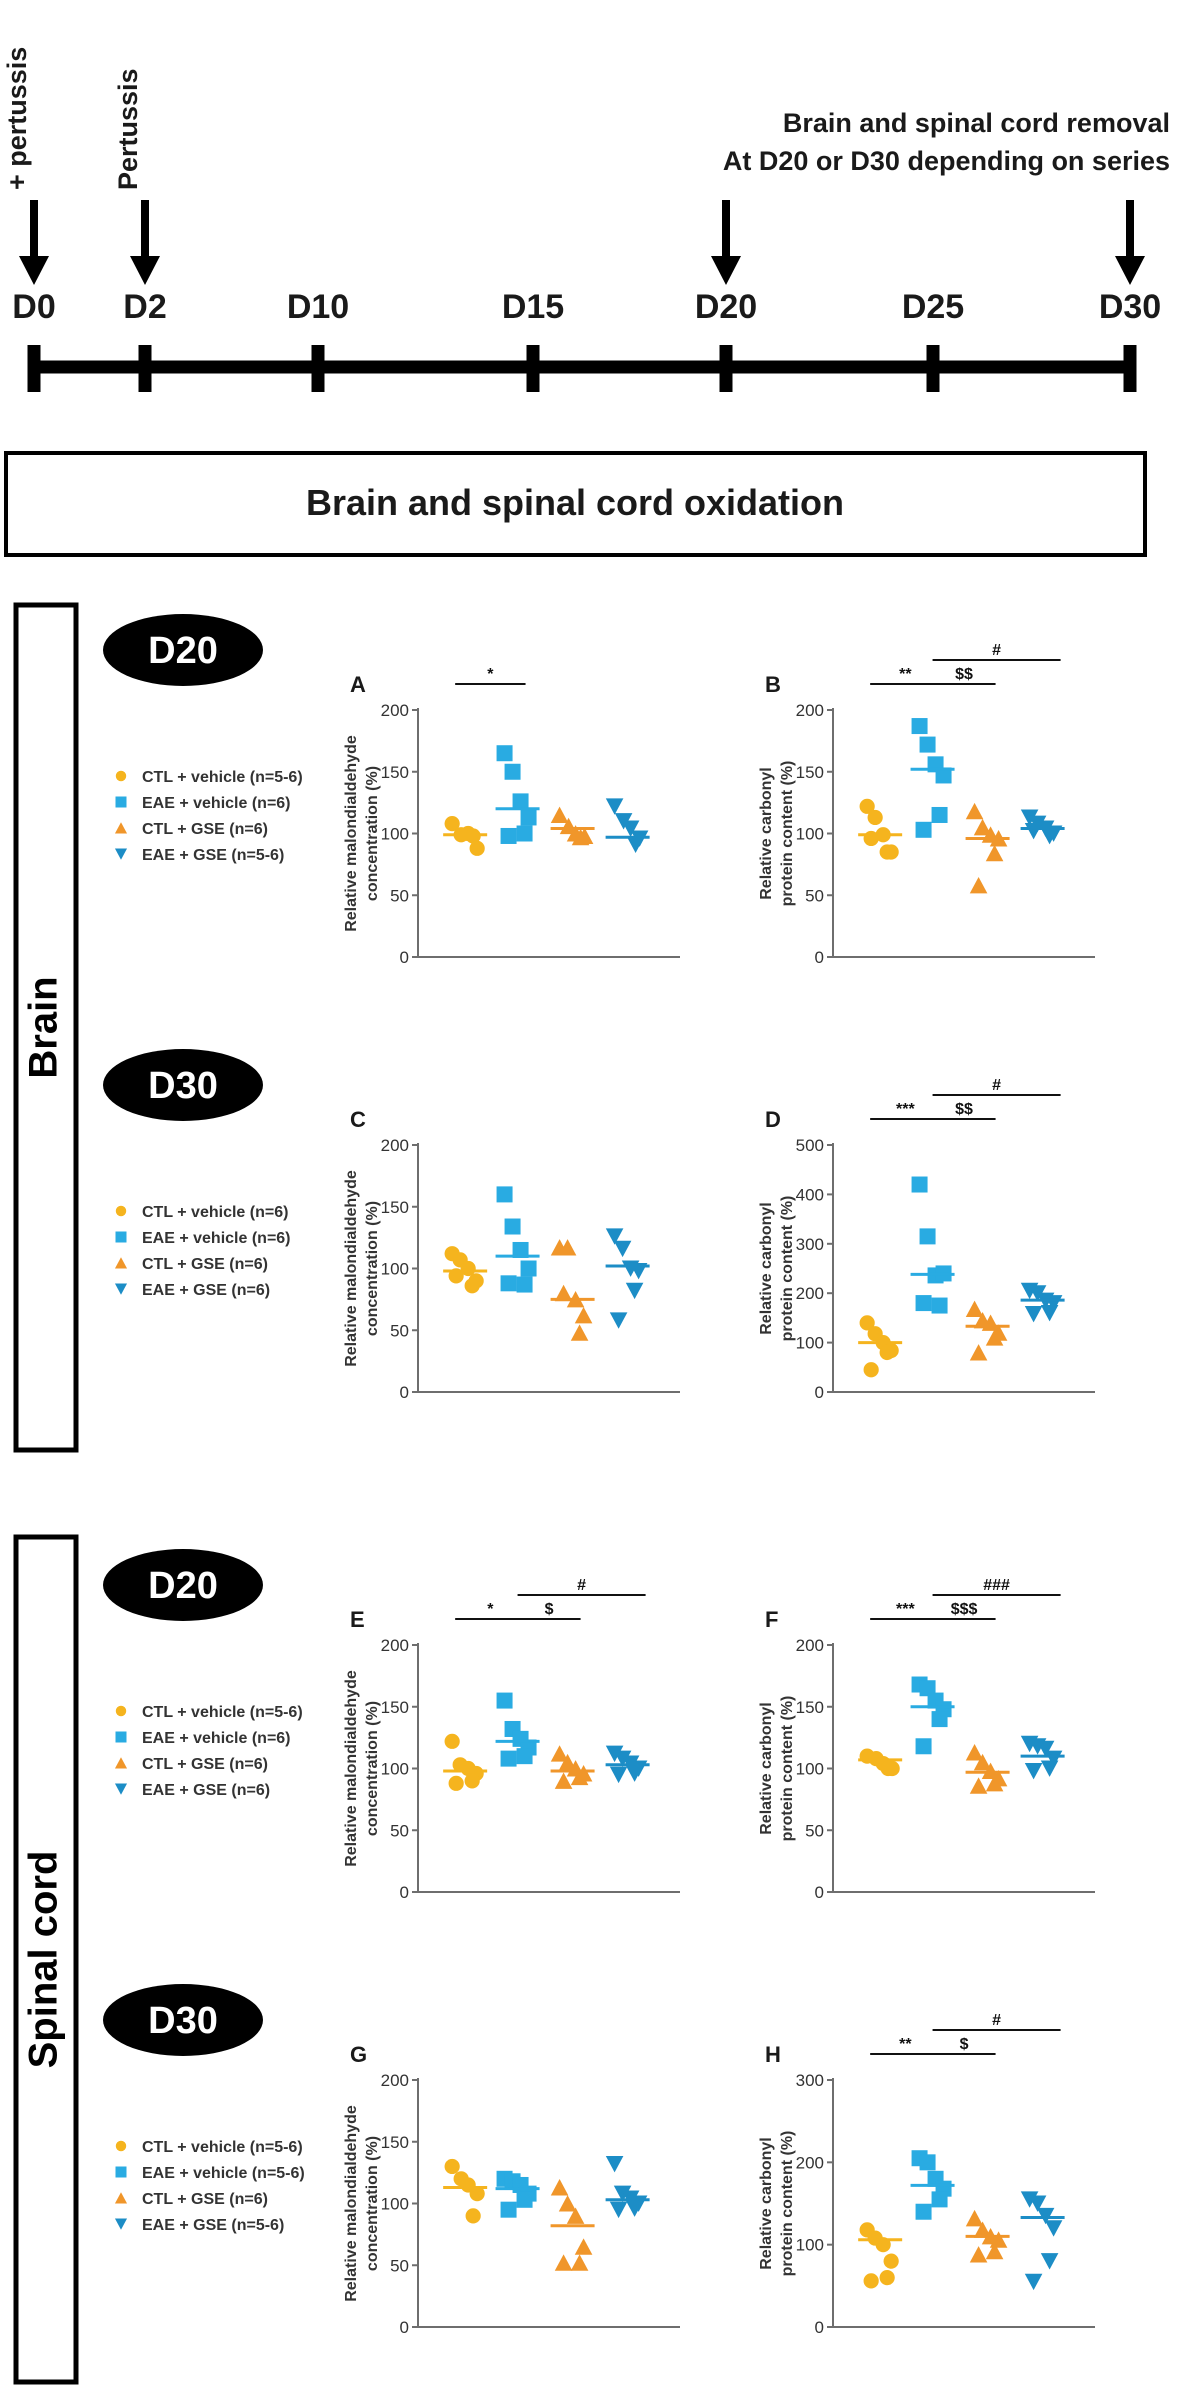 This screenshot has width=1181, height=2385. What do you see at coordinates (128, 129) in the screenshot?
I see `event-label: Pertussis` at bounding box center [128, 129].